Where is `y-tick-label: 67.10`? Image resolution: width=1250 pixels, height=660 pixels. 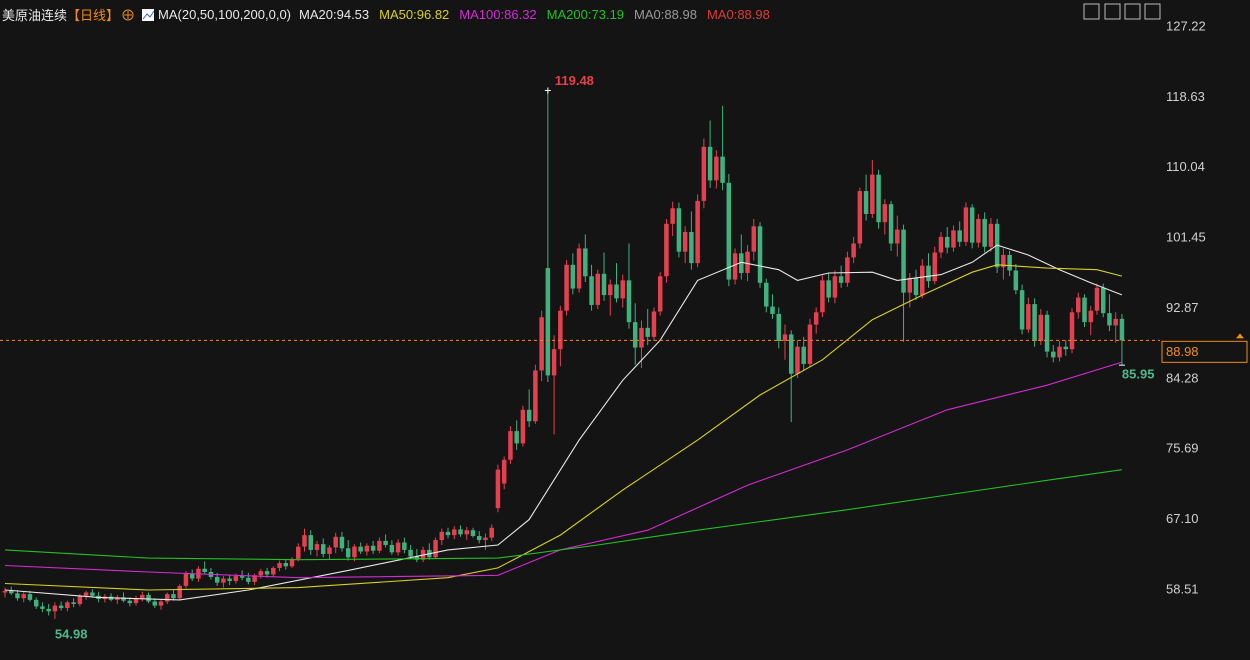 y-tick-label: 67.10 is located at coordinates (1182, 518).